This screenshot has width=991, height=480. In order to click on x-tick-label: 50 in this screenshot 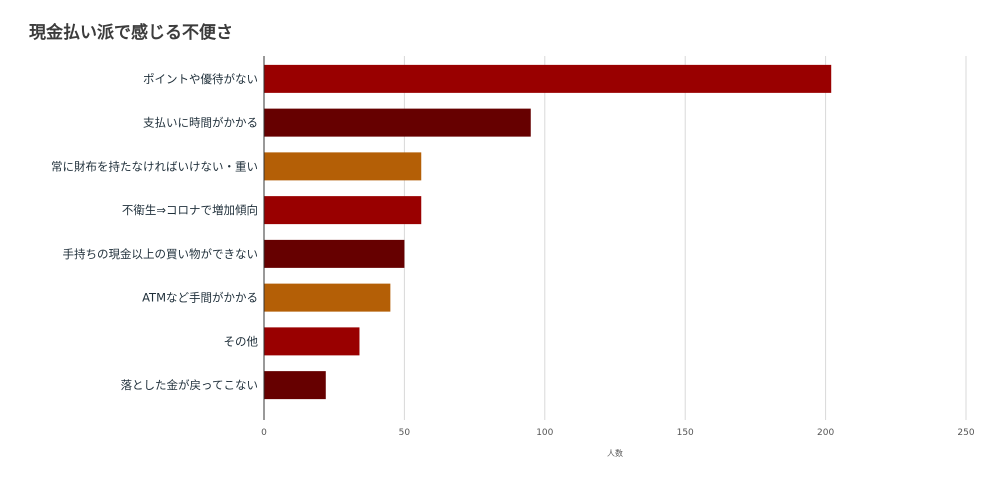, I will do `click(405, 433)`.